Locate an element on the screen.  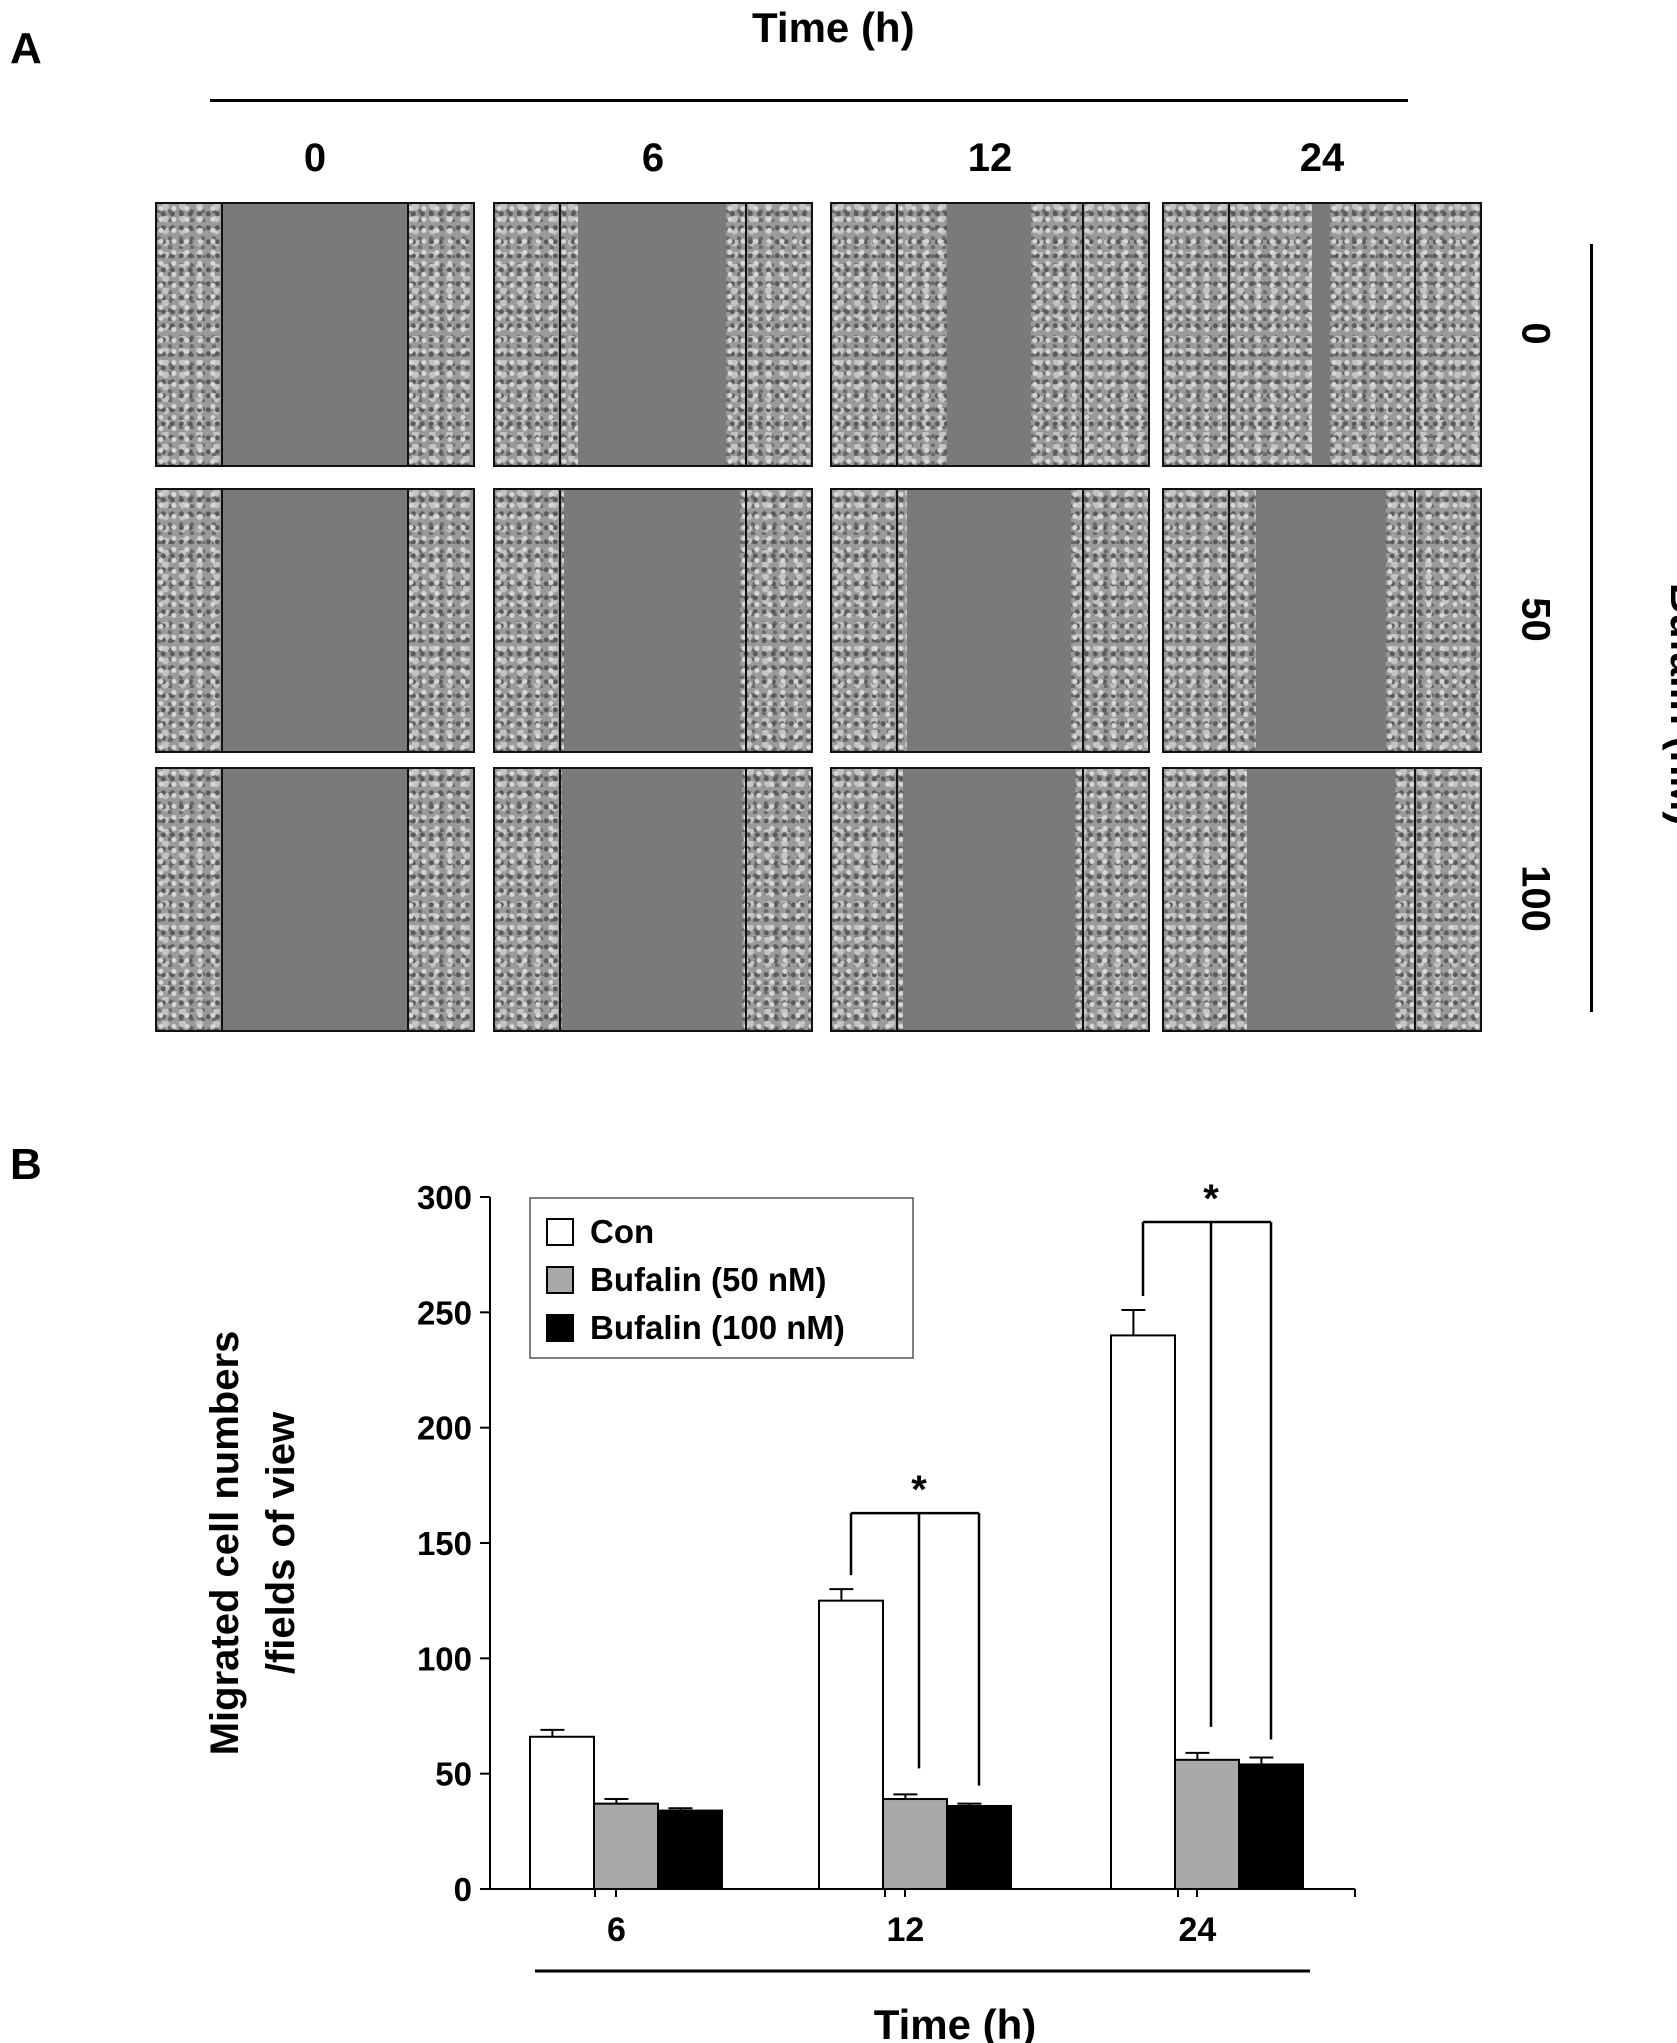
x-tick-label: 24 is located at coordinates (1197, 1930).